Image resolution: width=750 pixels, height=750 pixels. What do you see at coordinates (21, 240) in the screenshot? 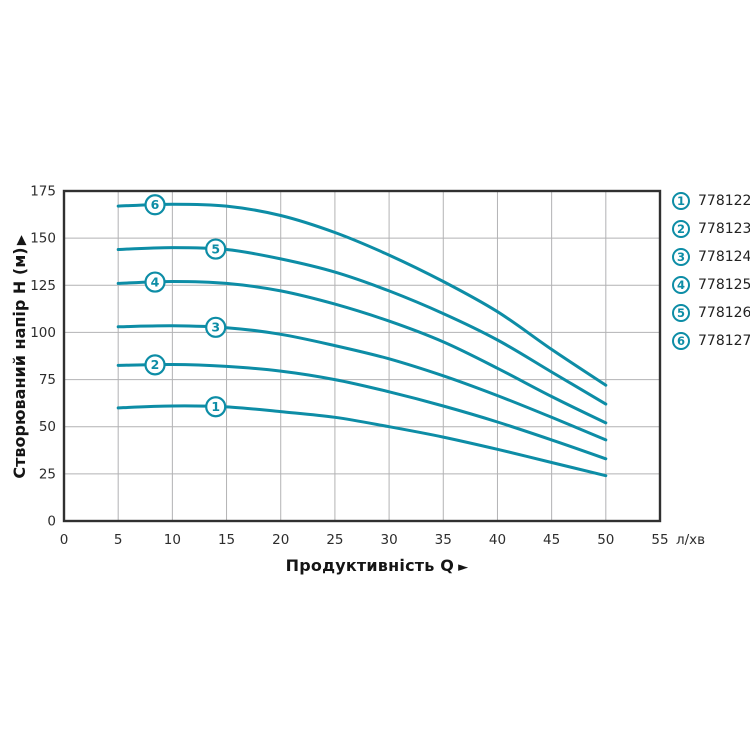
I see `y-axis-arrow-up-icon: ▲` at bounding box center [21, 240].